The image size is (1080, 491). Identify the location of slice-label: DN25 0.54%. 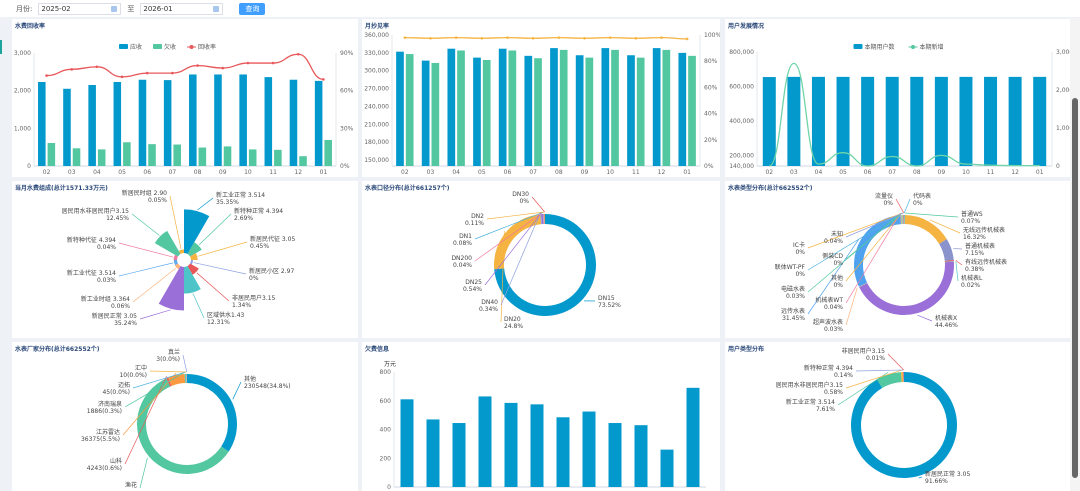
(472, 286).